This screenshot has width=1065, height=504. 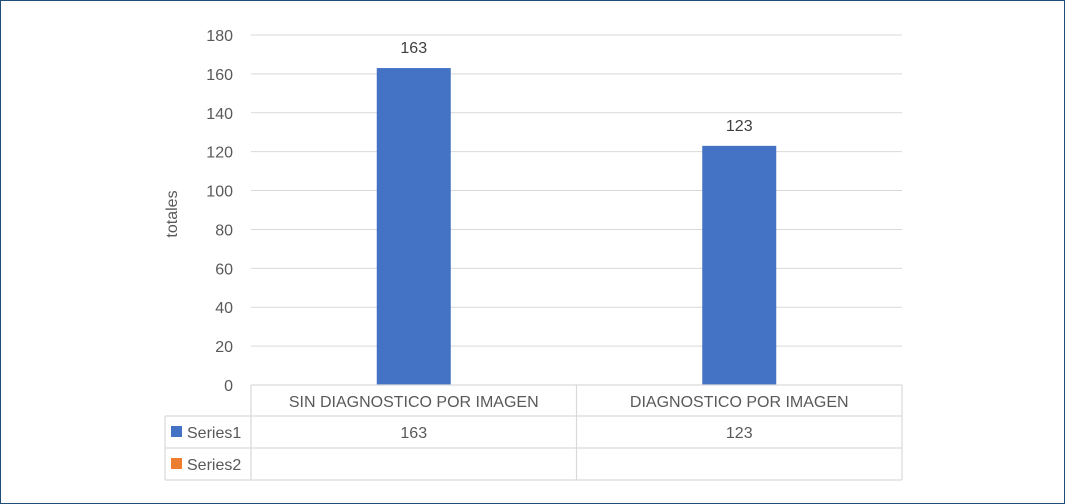 What do you see at coordinates (224, 230) in the screenshot?
I see `y-tick-label: 80` at bounding box center [224, 230].